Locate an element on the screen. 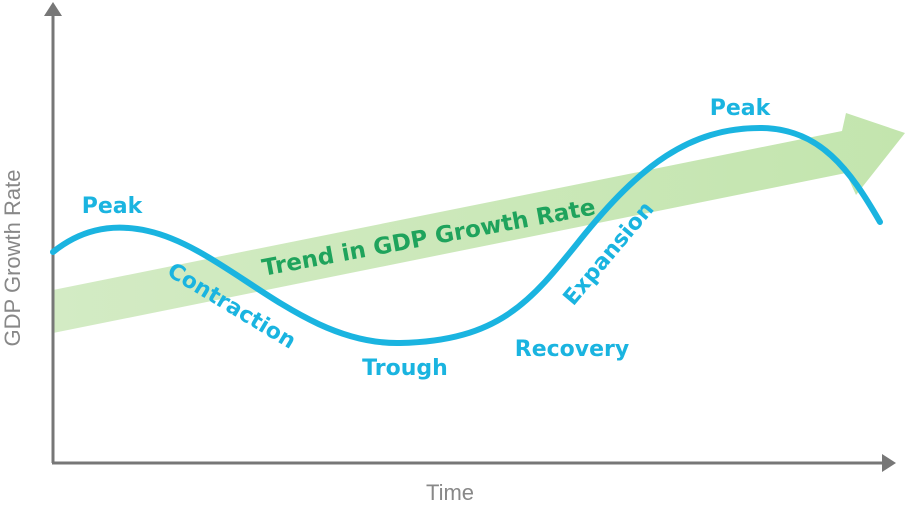 The width and height of the screenshot is (907, 511). phase-label: Trough is located at coordinates (405, 368).